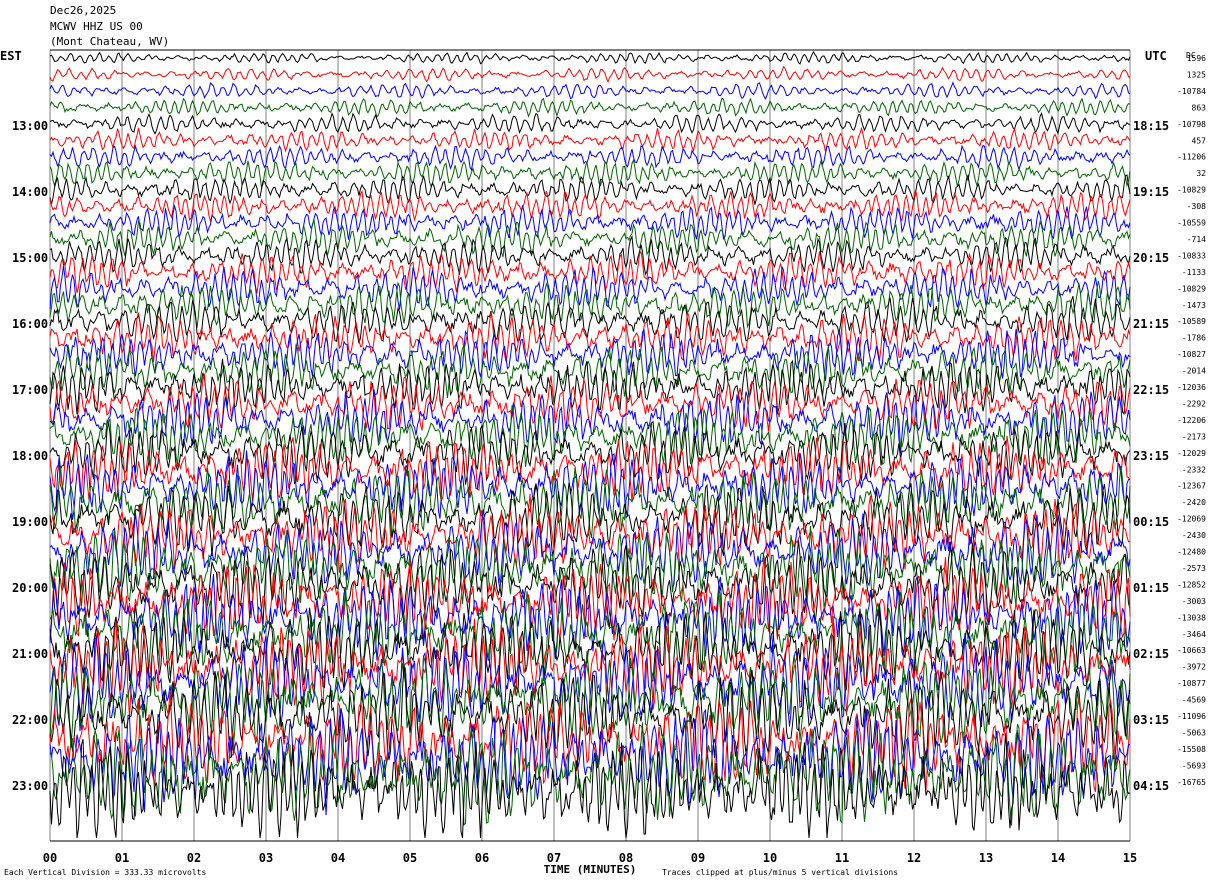 The image size is (1210, 886). Describe the element at coordinates (698, 858) in the screenshot. I see `x-tick-label: 09` at that location.